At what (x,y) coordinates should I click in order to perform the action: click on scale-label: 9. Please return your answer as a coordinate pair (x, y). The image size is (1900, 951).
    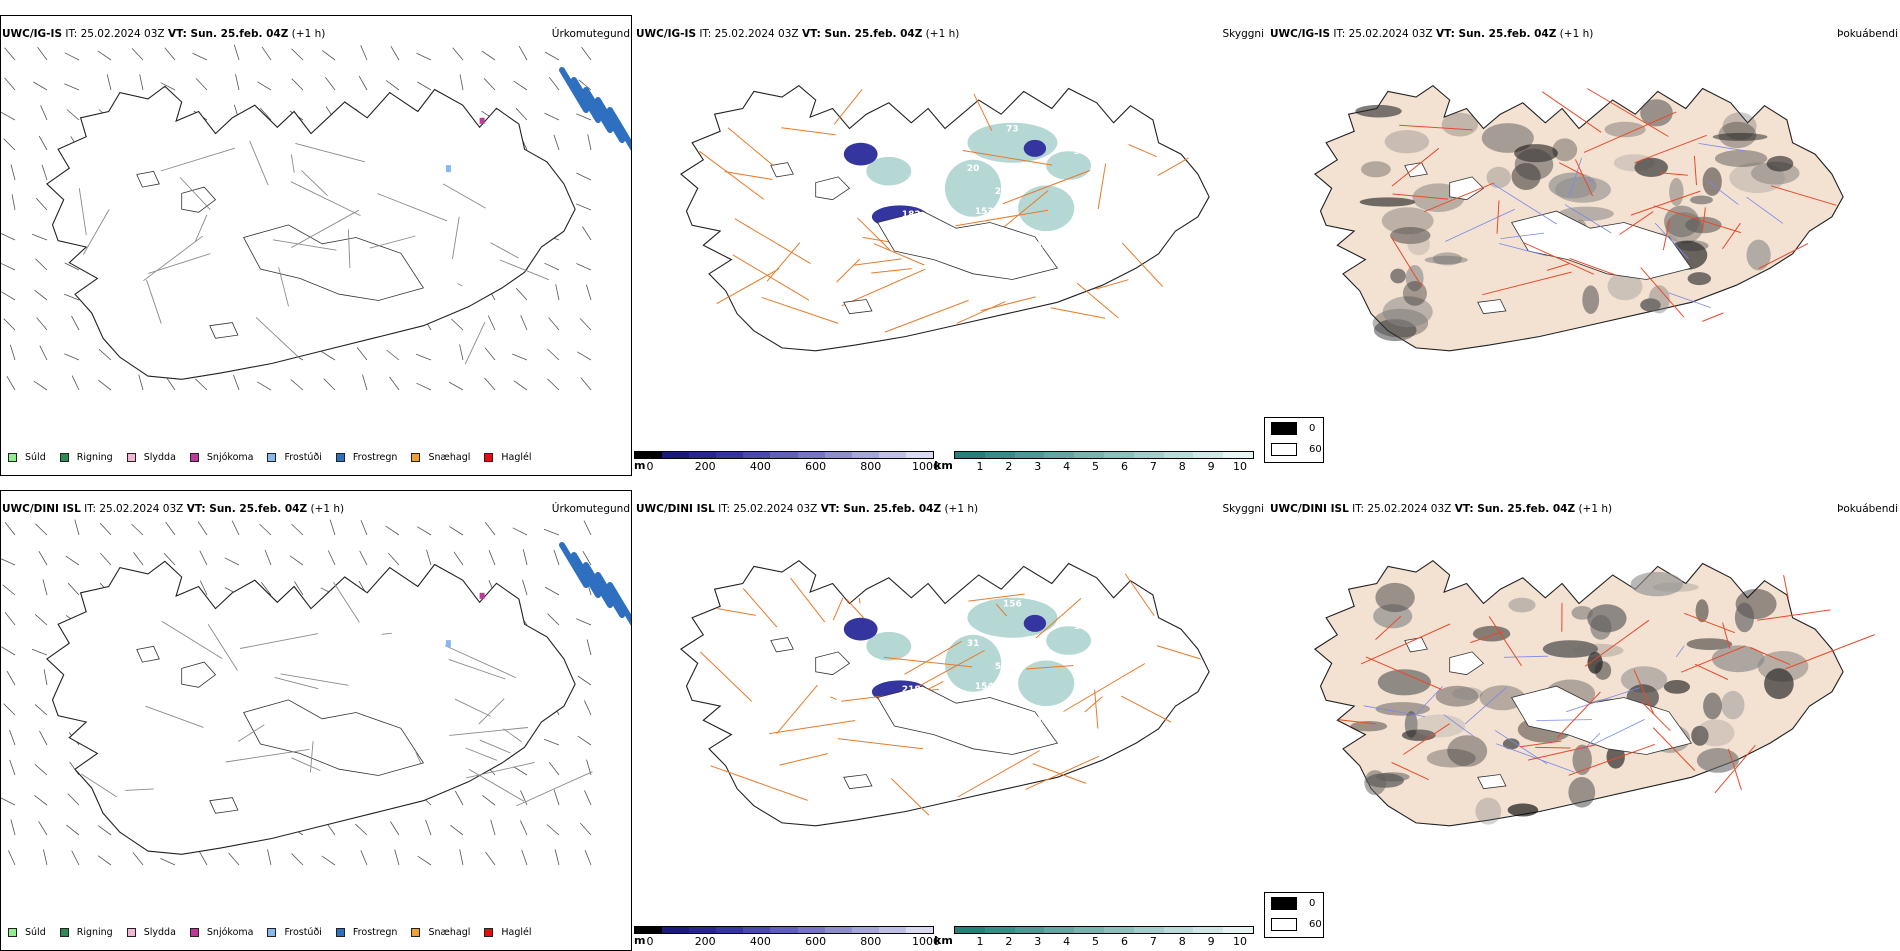
    Looking at the image, I should click on (1211, 466).